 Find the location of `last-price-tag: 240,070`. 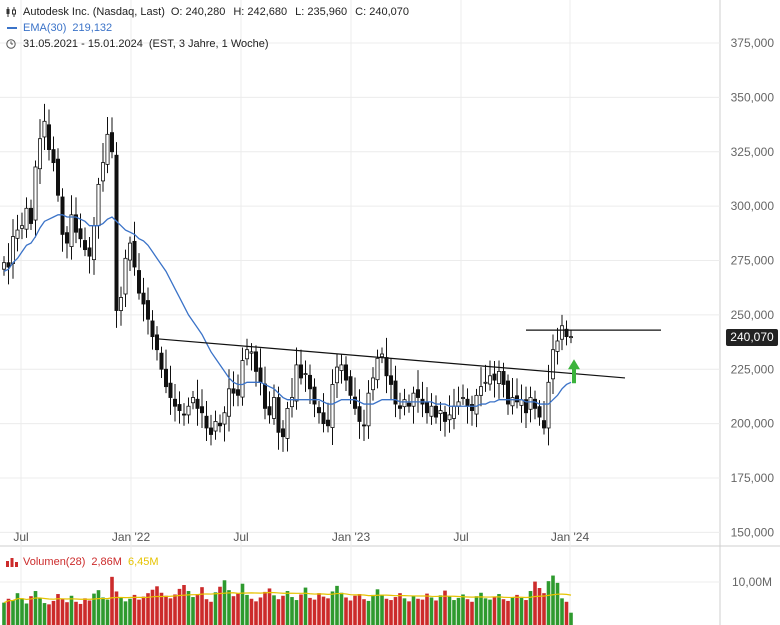

last-price-tag: 240,070 is located at coordinates (752, 337).